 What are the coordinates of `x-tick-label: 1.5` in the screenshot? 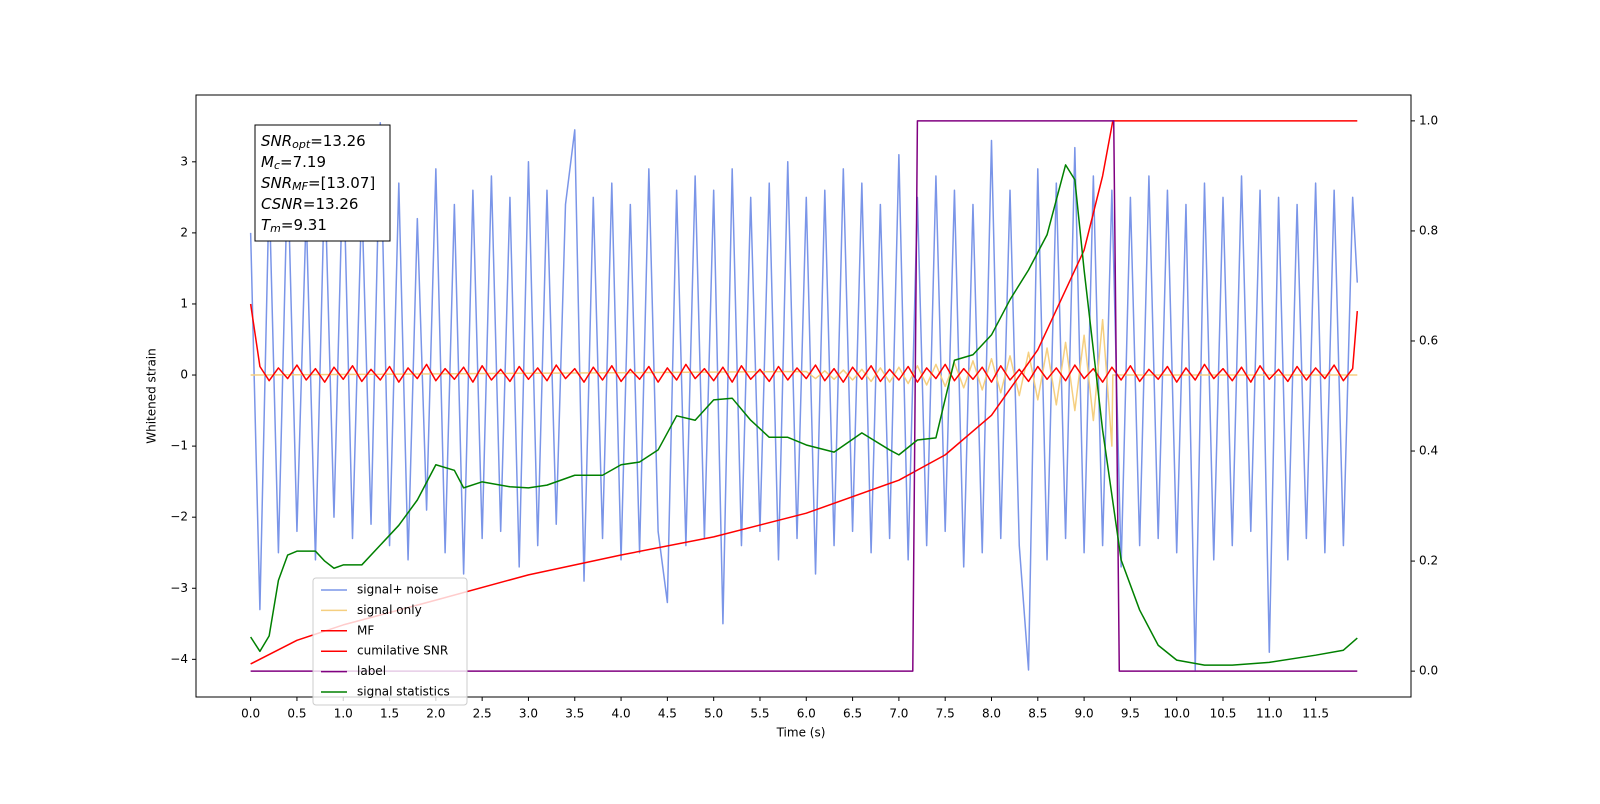 It's located at (389, 714).